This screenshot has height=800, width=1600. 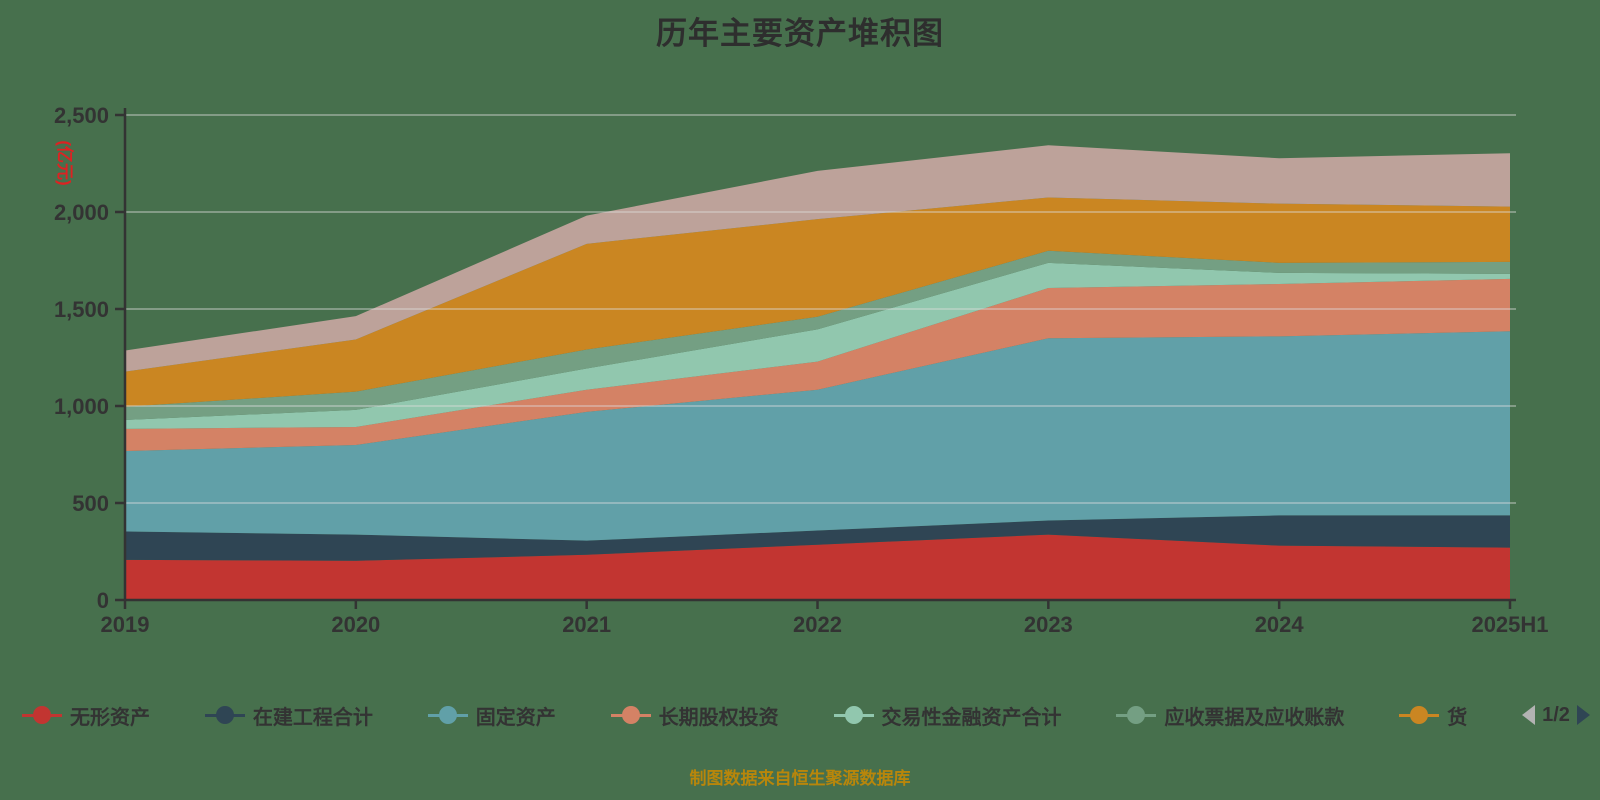 I want to click on x-tick-label: 2024, so click(x=1280, y=624).